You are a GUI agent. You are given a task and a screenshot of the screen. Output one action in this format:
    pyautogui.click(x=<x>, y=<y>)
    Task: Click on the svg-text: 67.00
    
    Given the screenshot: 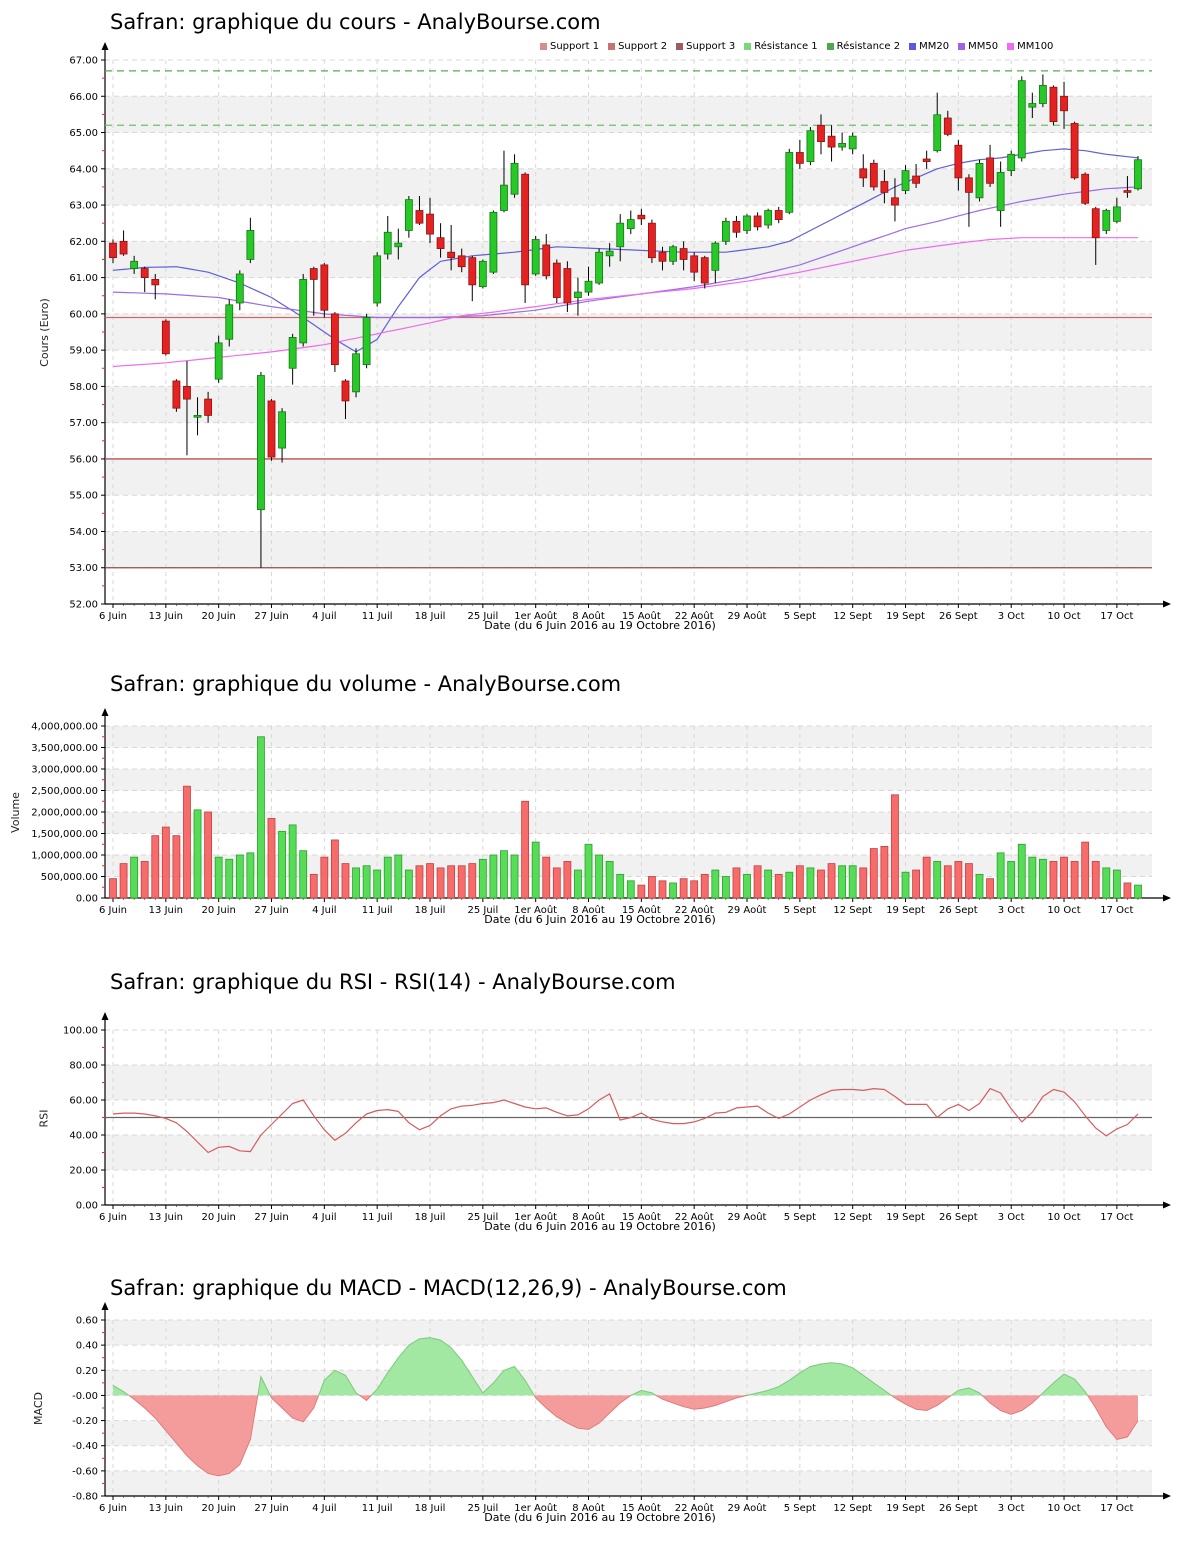 What is the action you would take?
    pyautogui.click(x=83, y=61)
    